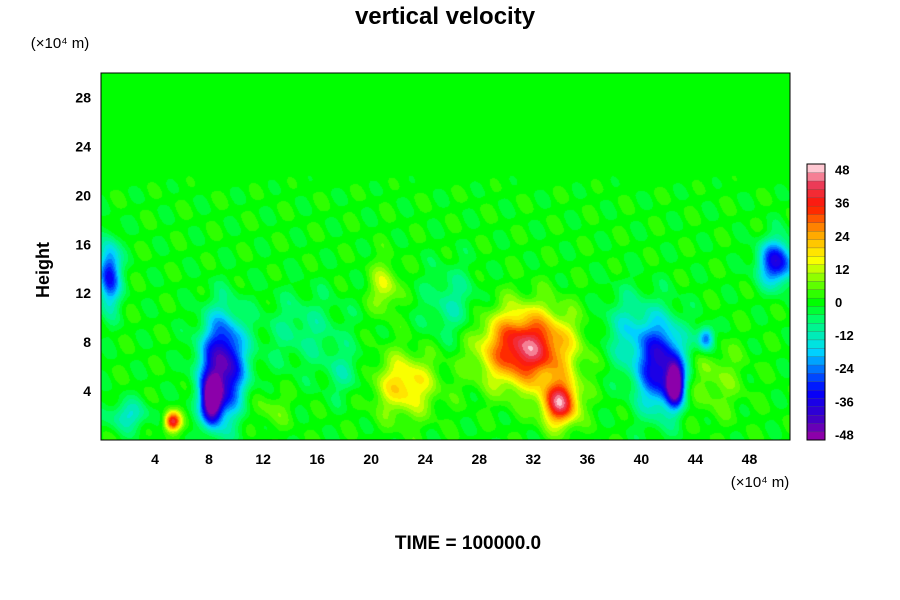 The height and width of the screenshot is (600, 900). Describe the element at coordinates (83, 293) in the screenshot. I see `y-tick-label: 12` at that location.